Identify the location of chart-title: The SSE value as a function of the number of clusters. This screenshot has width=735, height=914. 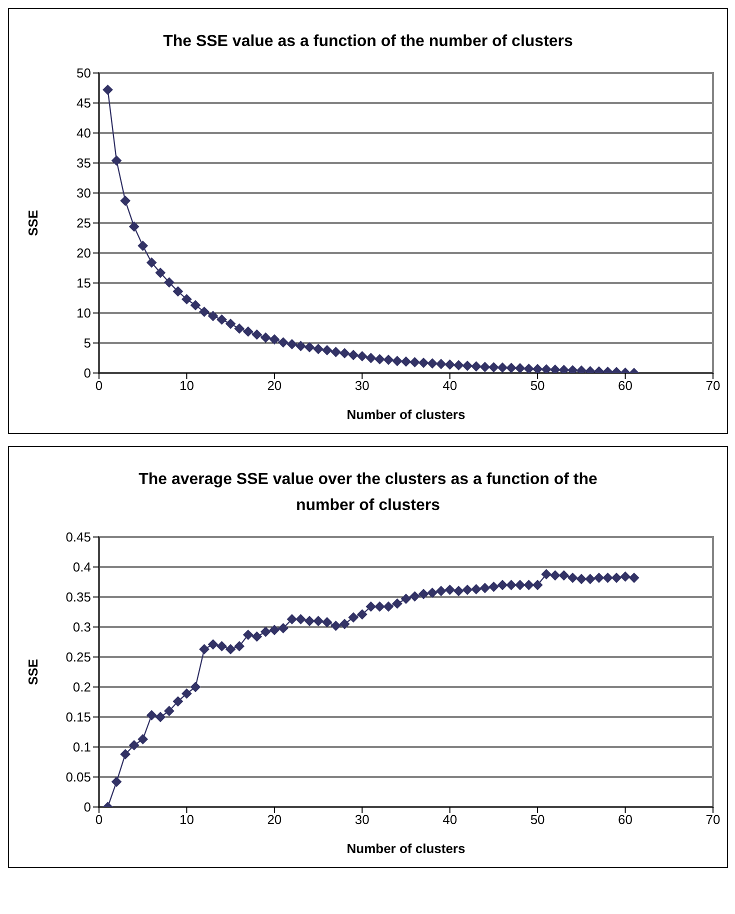
(368, 42).